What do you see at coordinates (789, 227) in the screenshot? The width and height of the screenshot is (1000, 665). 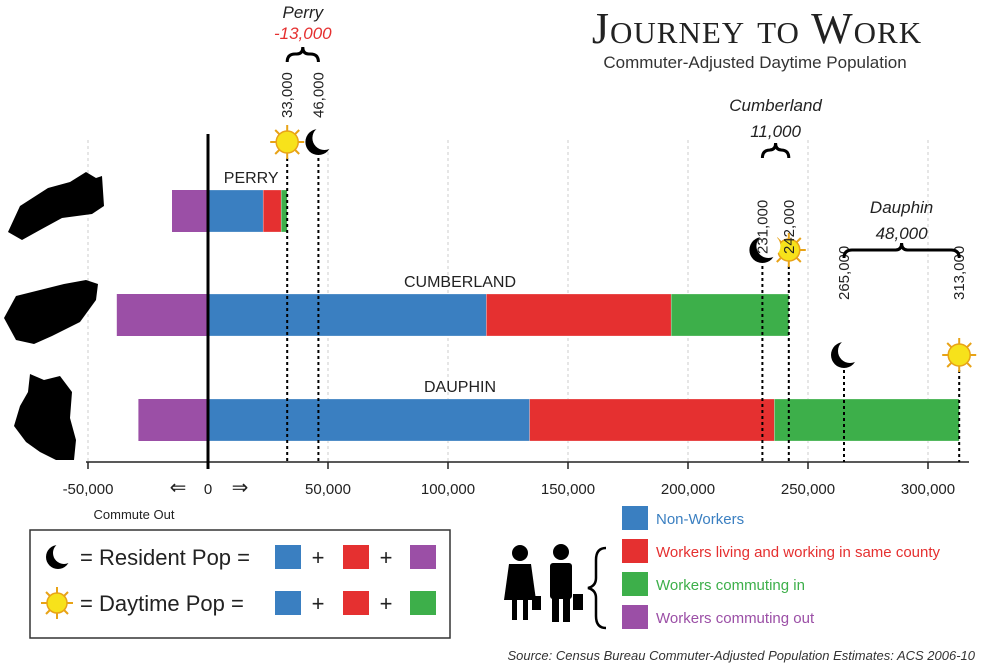 I see `daytime-value-label: 242,000` at bounding box center [789, 227].